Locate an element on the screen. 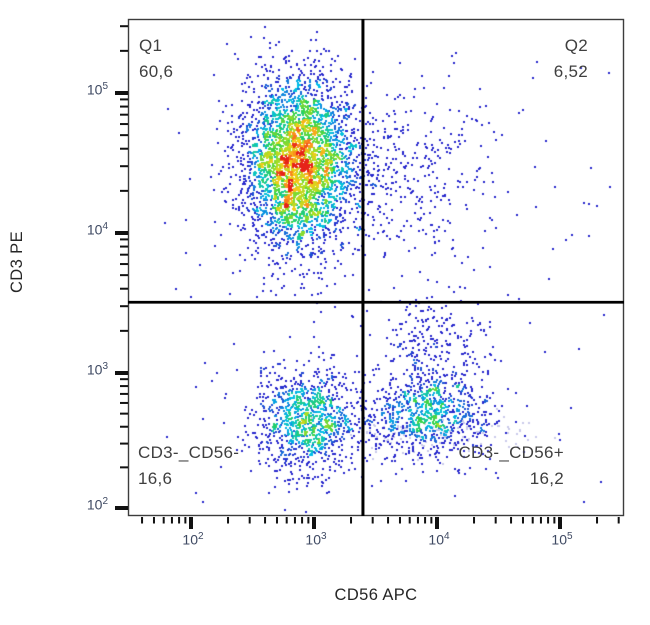  y-tick-label: 10³ is located at coordinates (97, 369).